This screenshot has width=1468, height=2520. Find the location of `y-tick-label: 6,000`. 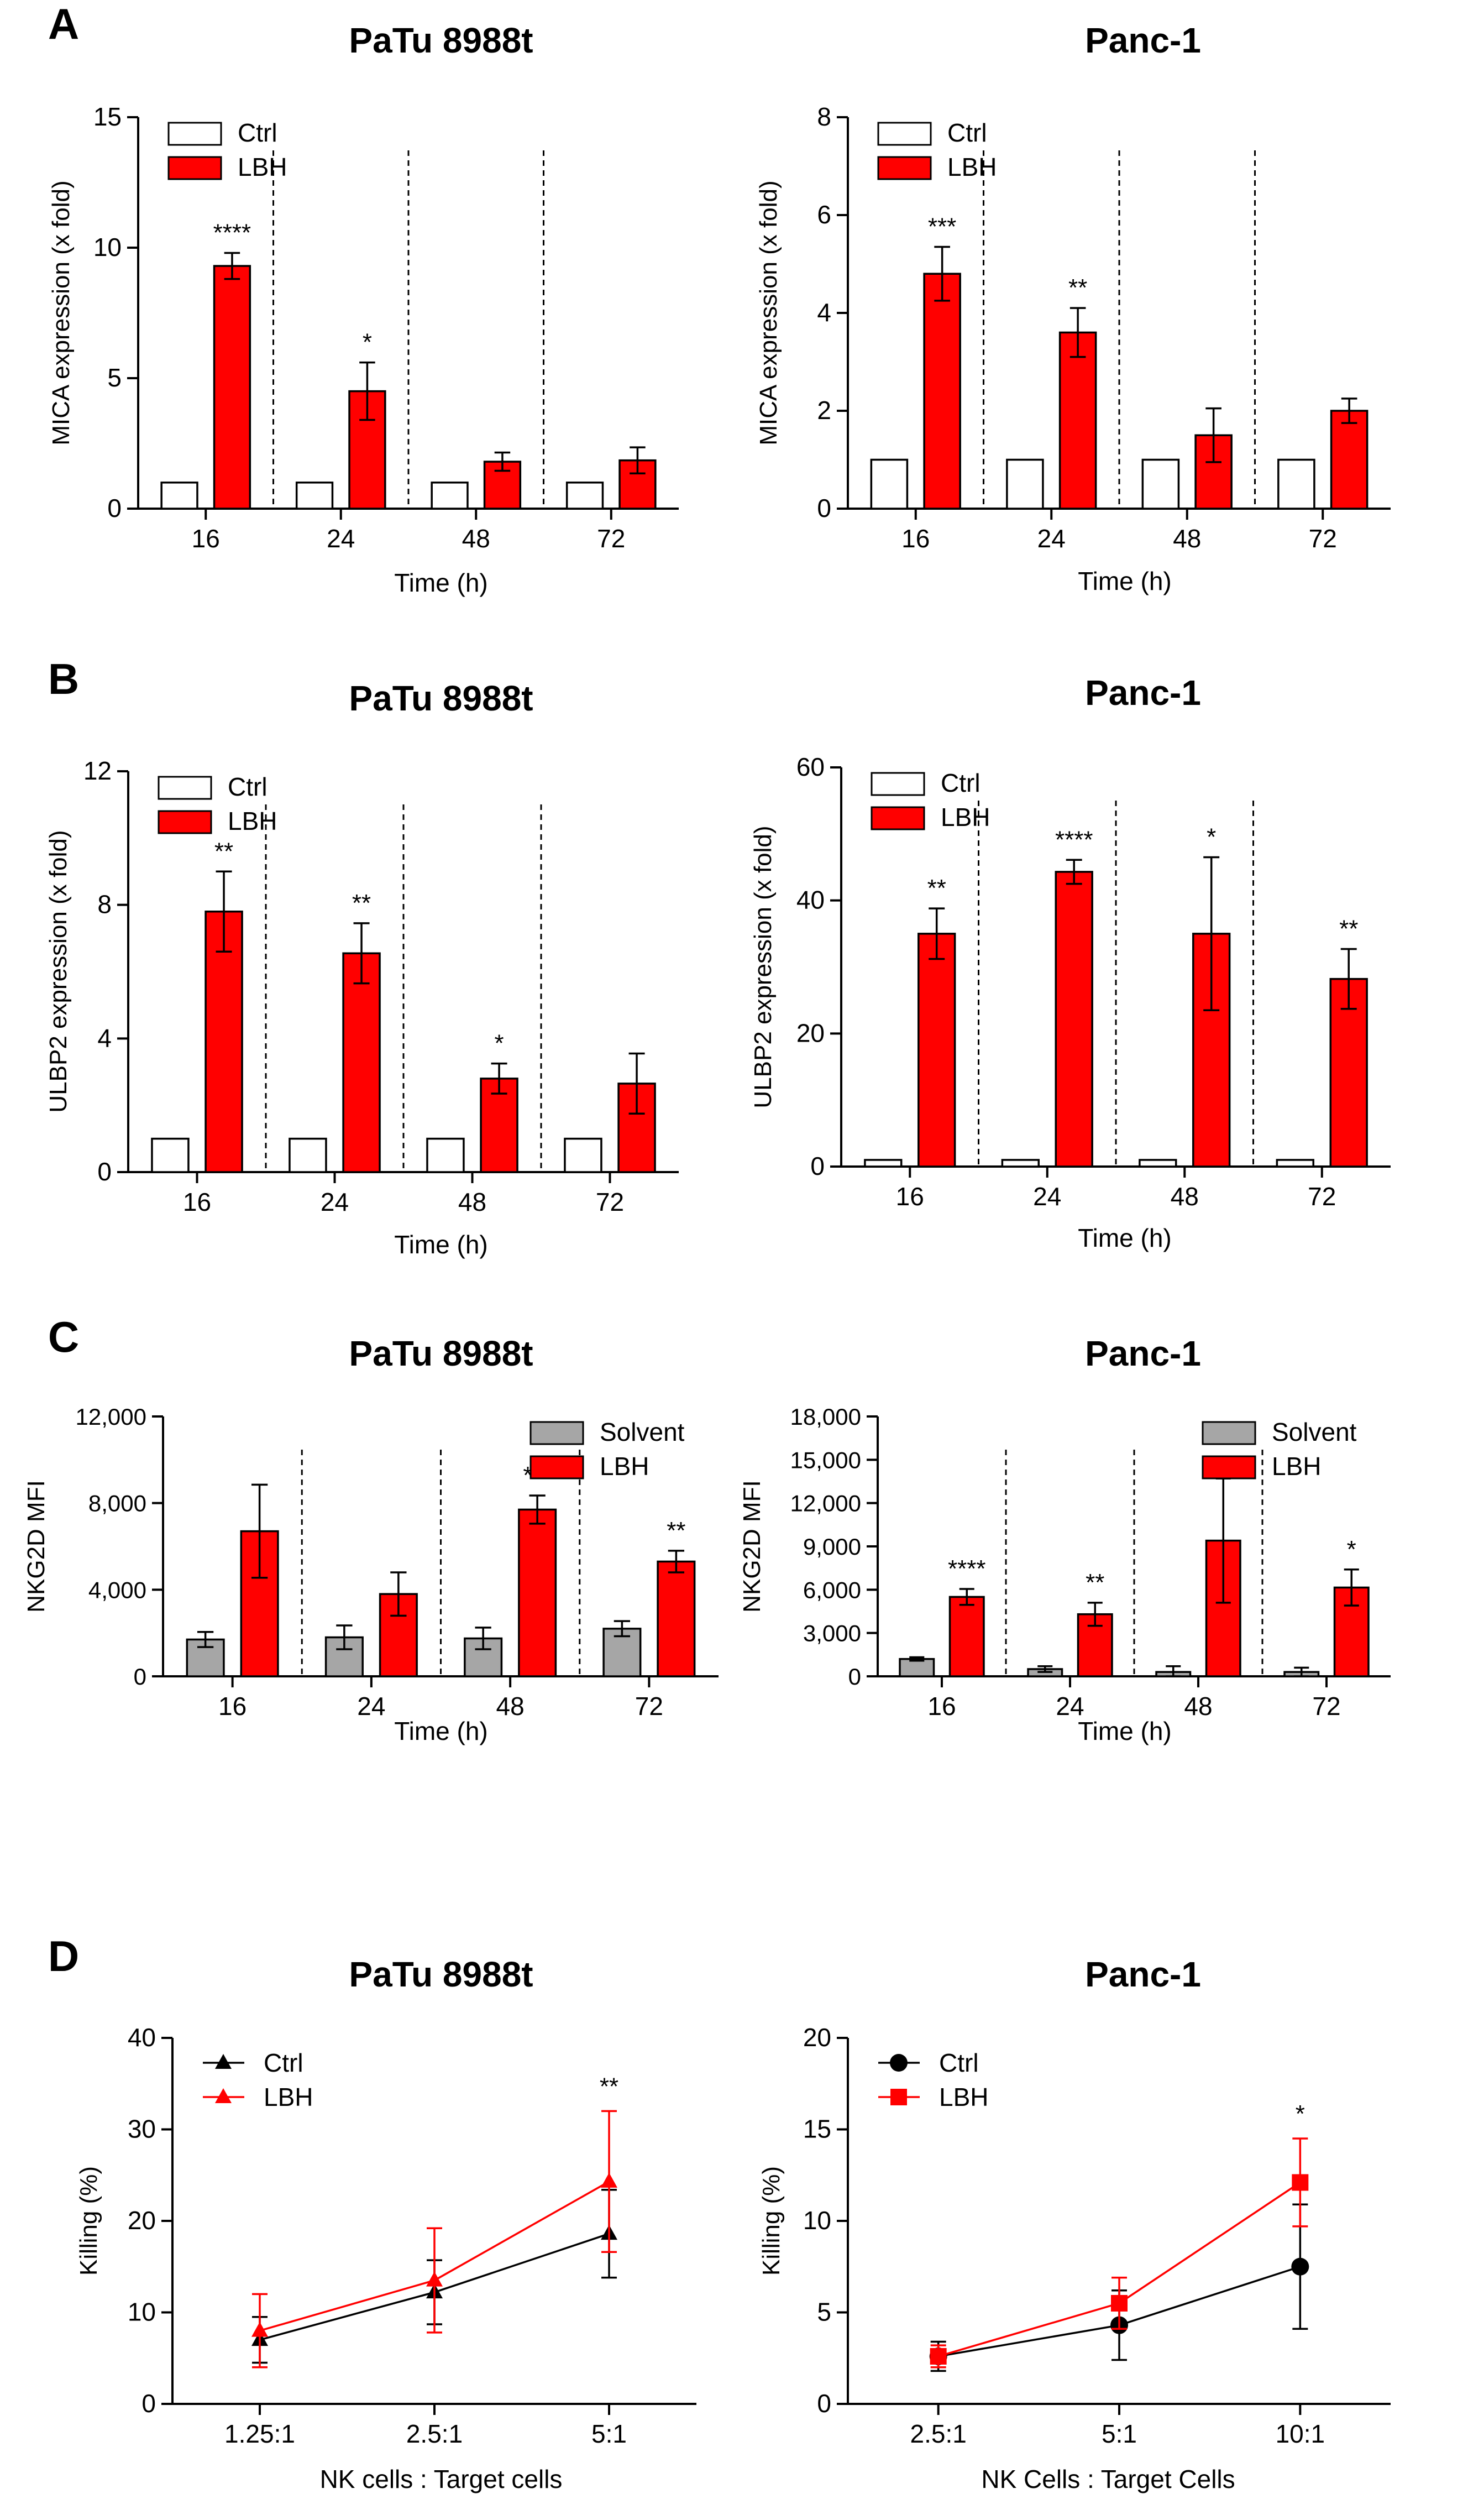

y-tick-label: 6,000 is located at coordinates (832, 1590).